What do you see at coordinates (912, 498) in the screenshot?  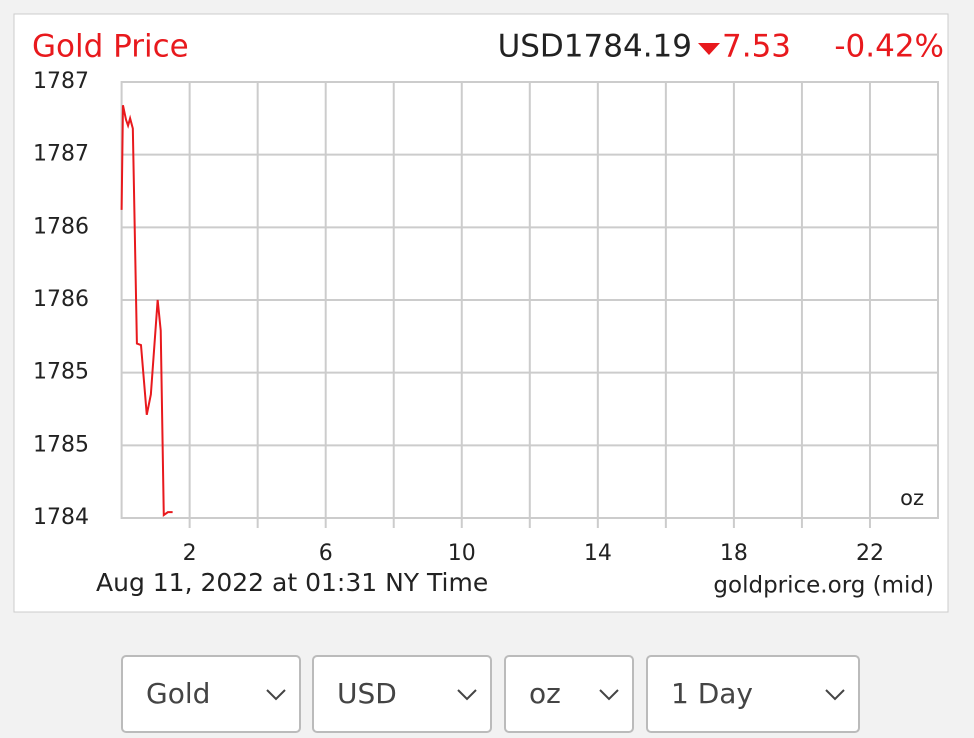 I see `unit-label: oz` at bounding box center [912, 498].